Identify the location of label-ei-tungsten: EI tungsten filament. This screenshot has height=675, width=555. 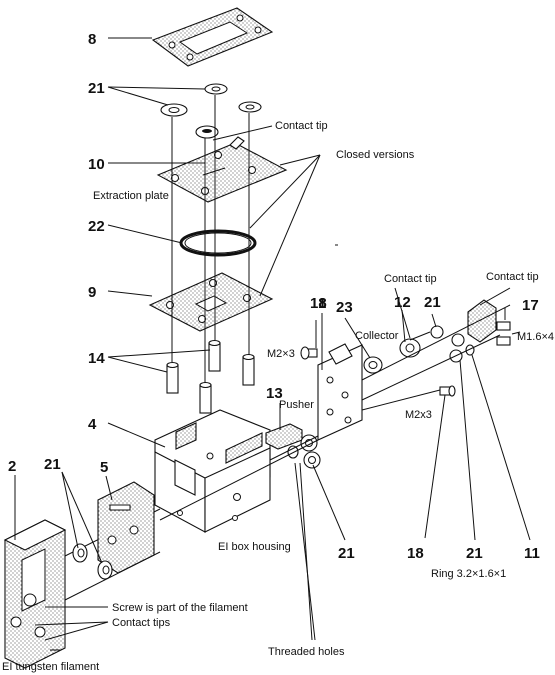
(50, 667).